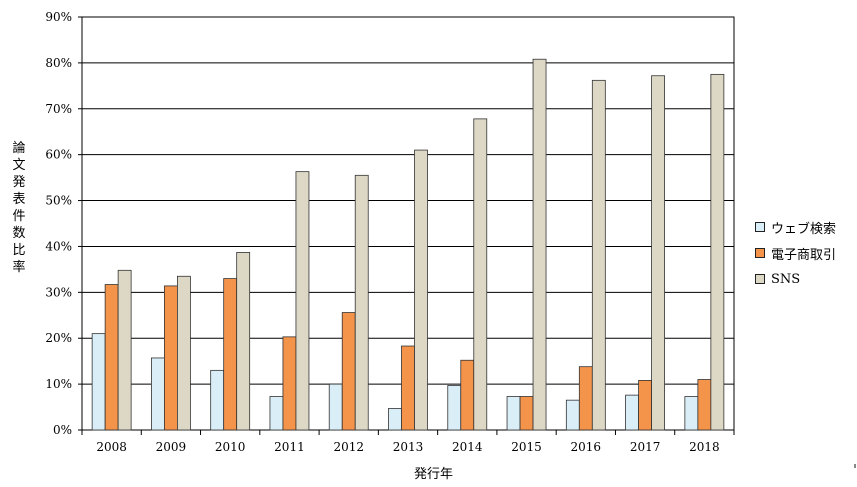 This screenshot has width=857, height=487. What do you see at coordinates (230, 447) in the screenshot?
I see `x-tick-label: 2010` at bounding box center [230, 447].